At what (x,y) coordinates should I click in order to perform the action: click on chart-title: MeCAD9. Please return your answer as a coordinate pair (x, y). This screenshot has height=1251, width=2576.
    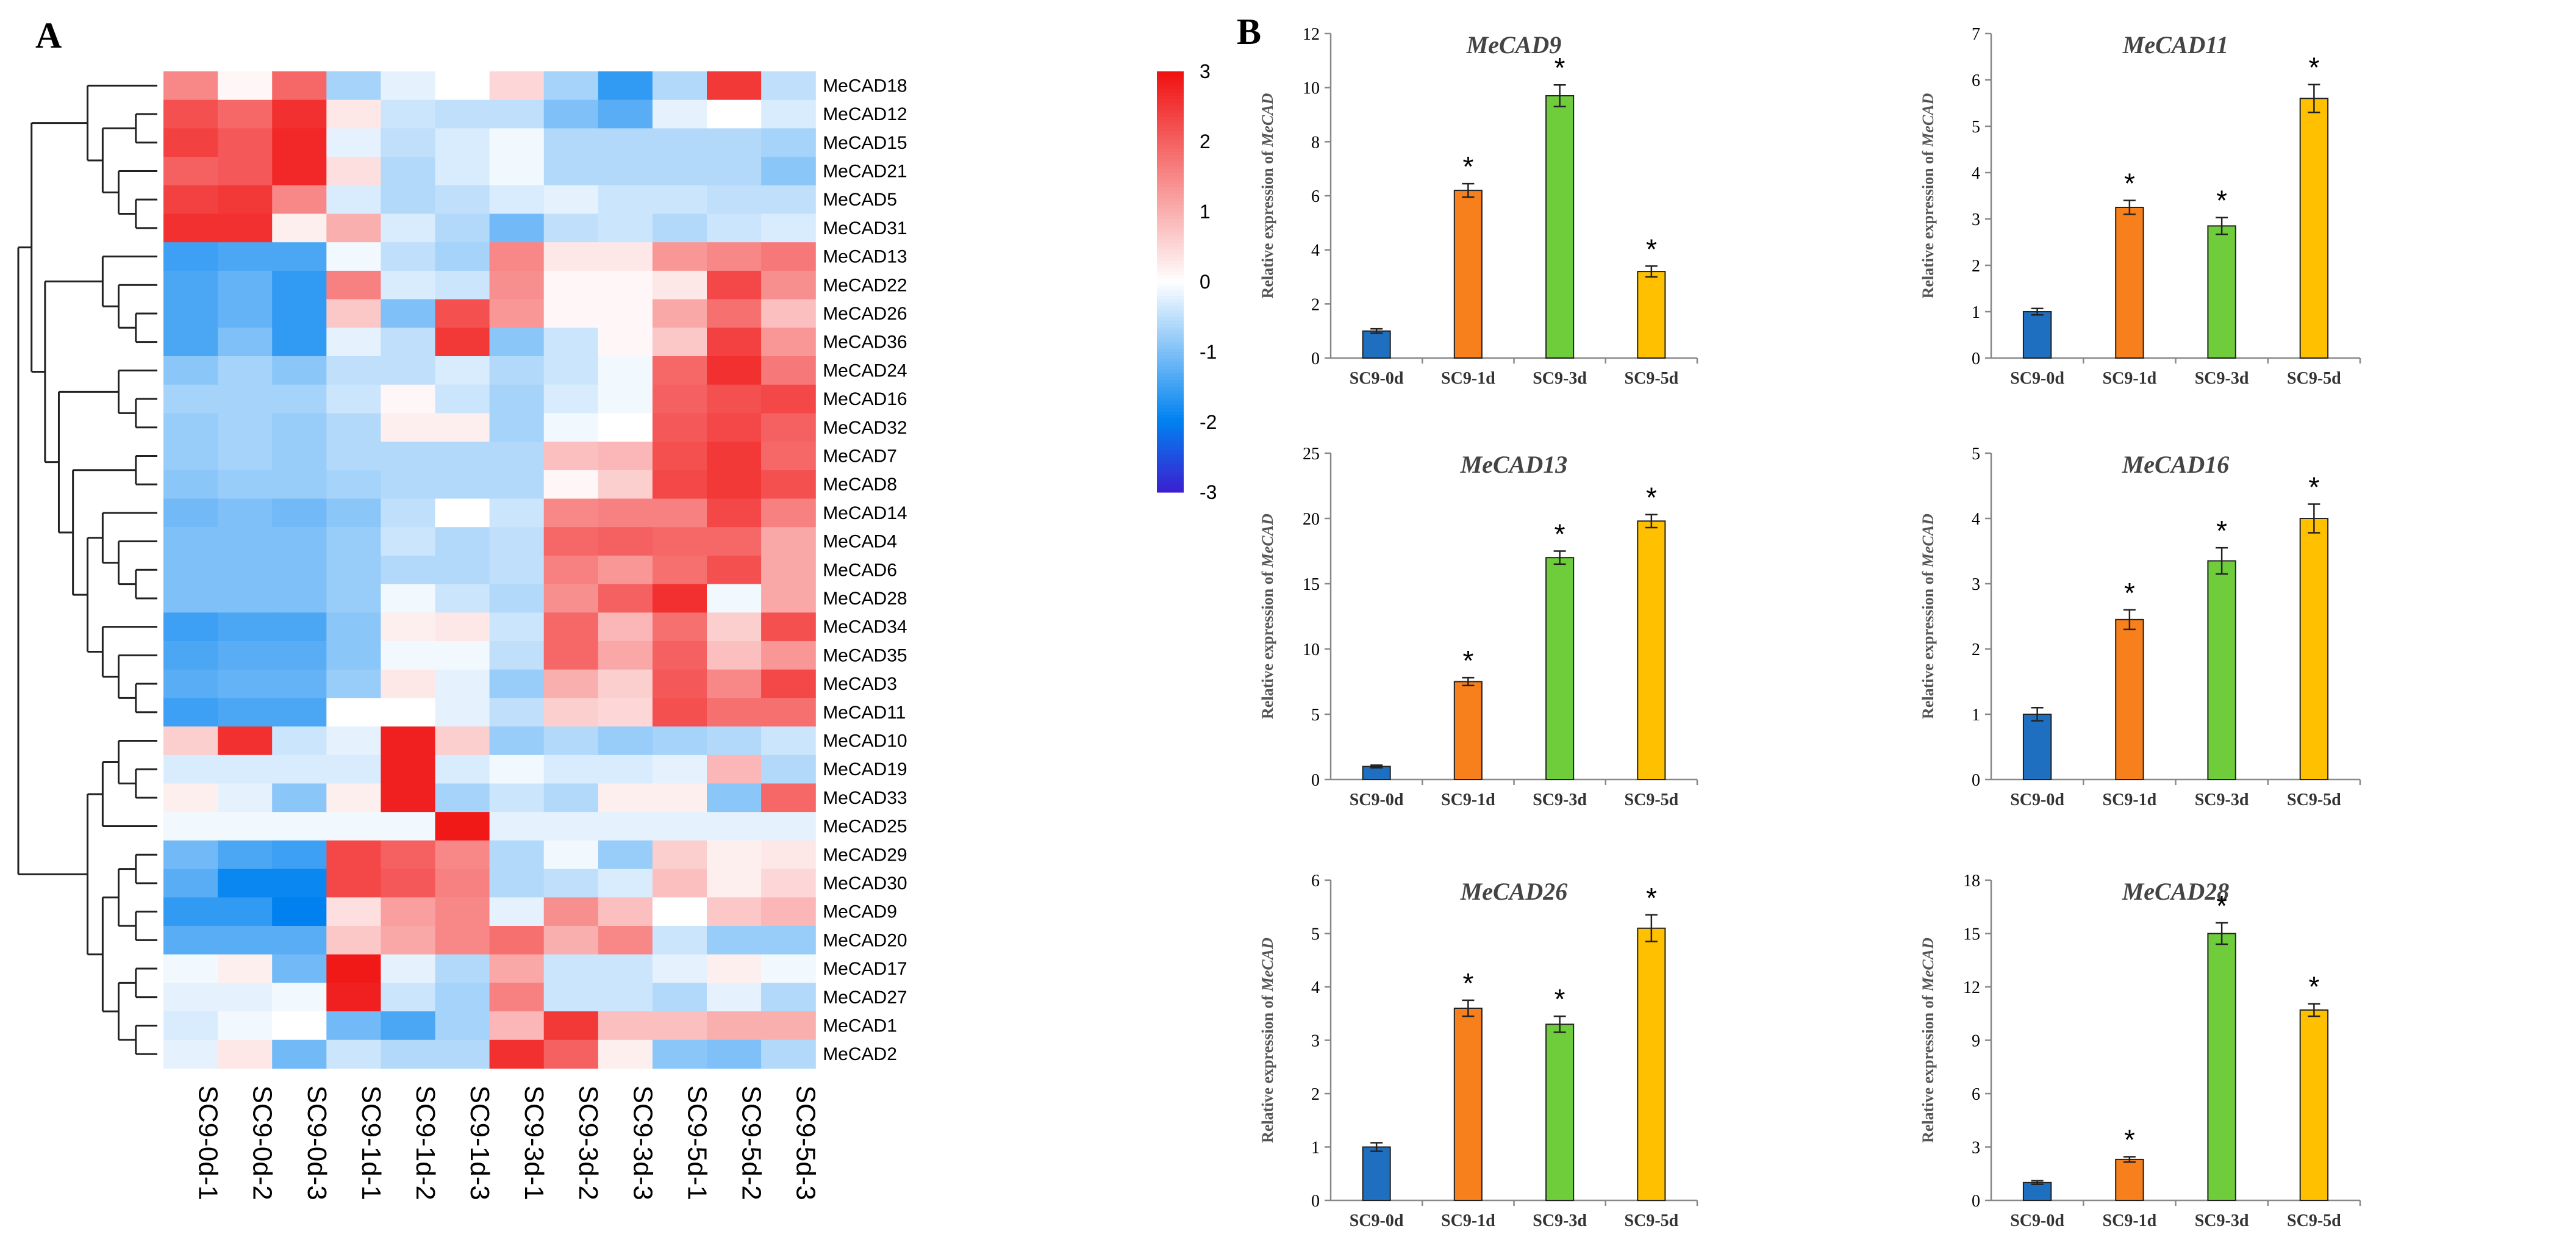
    Looking at the image, I should click on (1514, 45).